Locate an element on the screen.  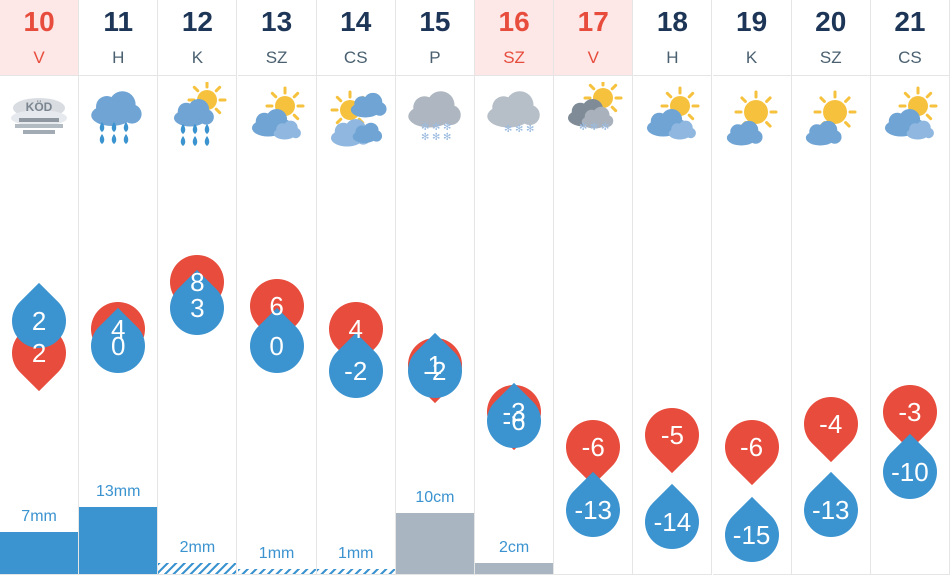
precip-label: 2cm is located at coordinates (514, 547).